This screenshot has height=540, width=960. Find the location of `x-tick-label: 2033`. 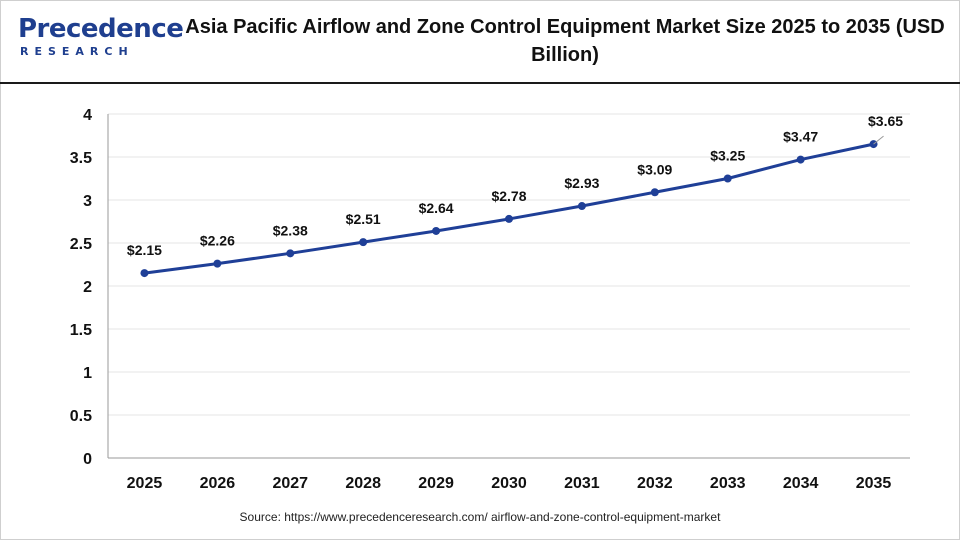

x-tick-label: 2033 is located at coordinates (728, 483).